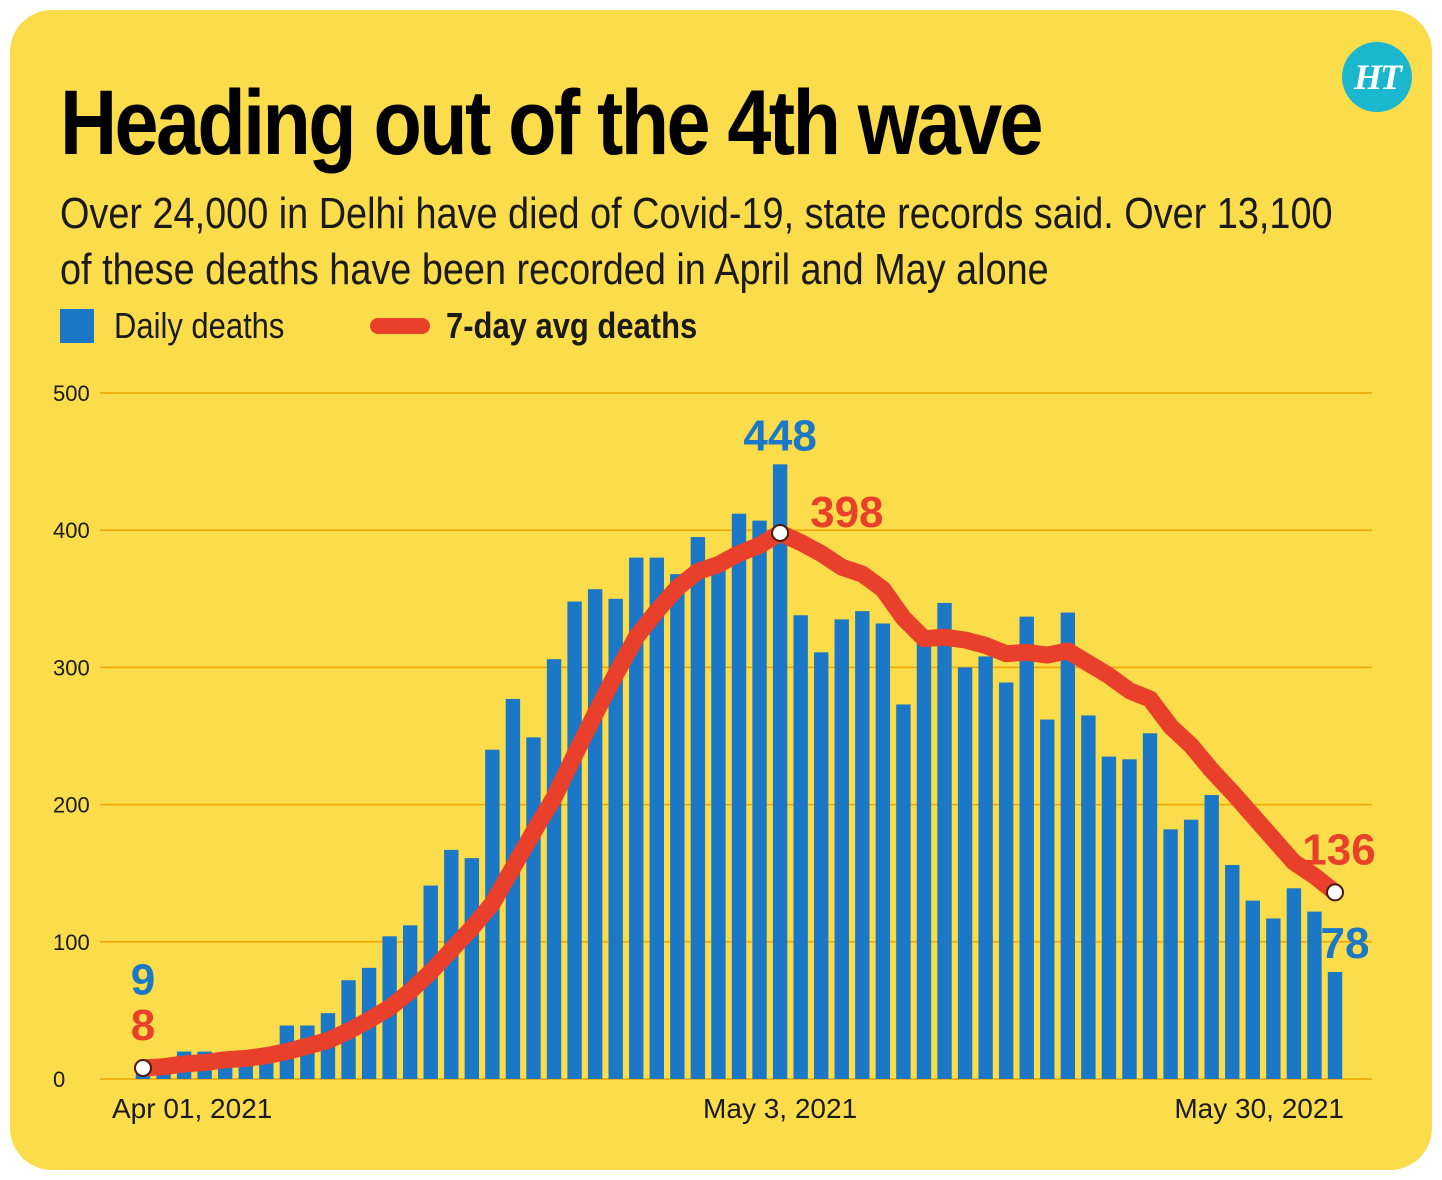 The image size is (1442, 1180). I want to click on chart-title: Heading out of the 4th wave, so click(552, 123).